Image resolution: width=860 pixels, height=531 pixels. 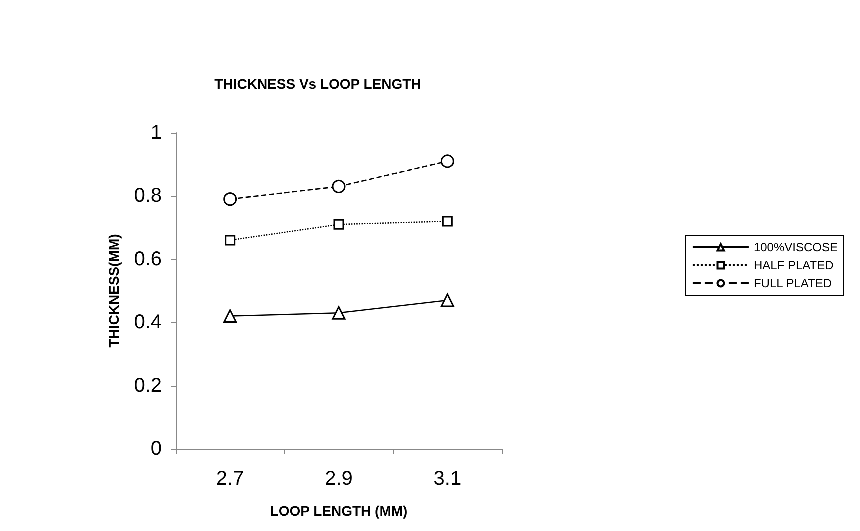 I want to click on x-tick-label: 2.7, so click(x=230, y=479).